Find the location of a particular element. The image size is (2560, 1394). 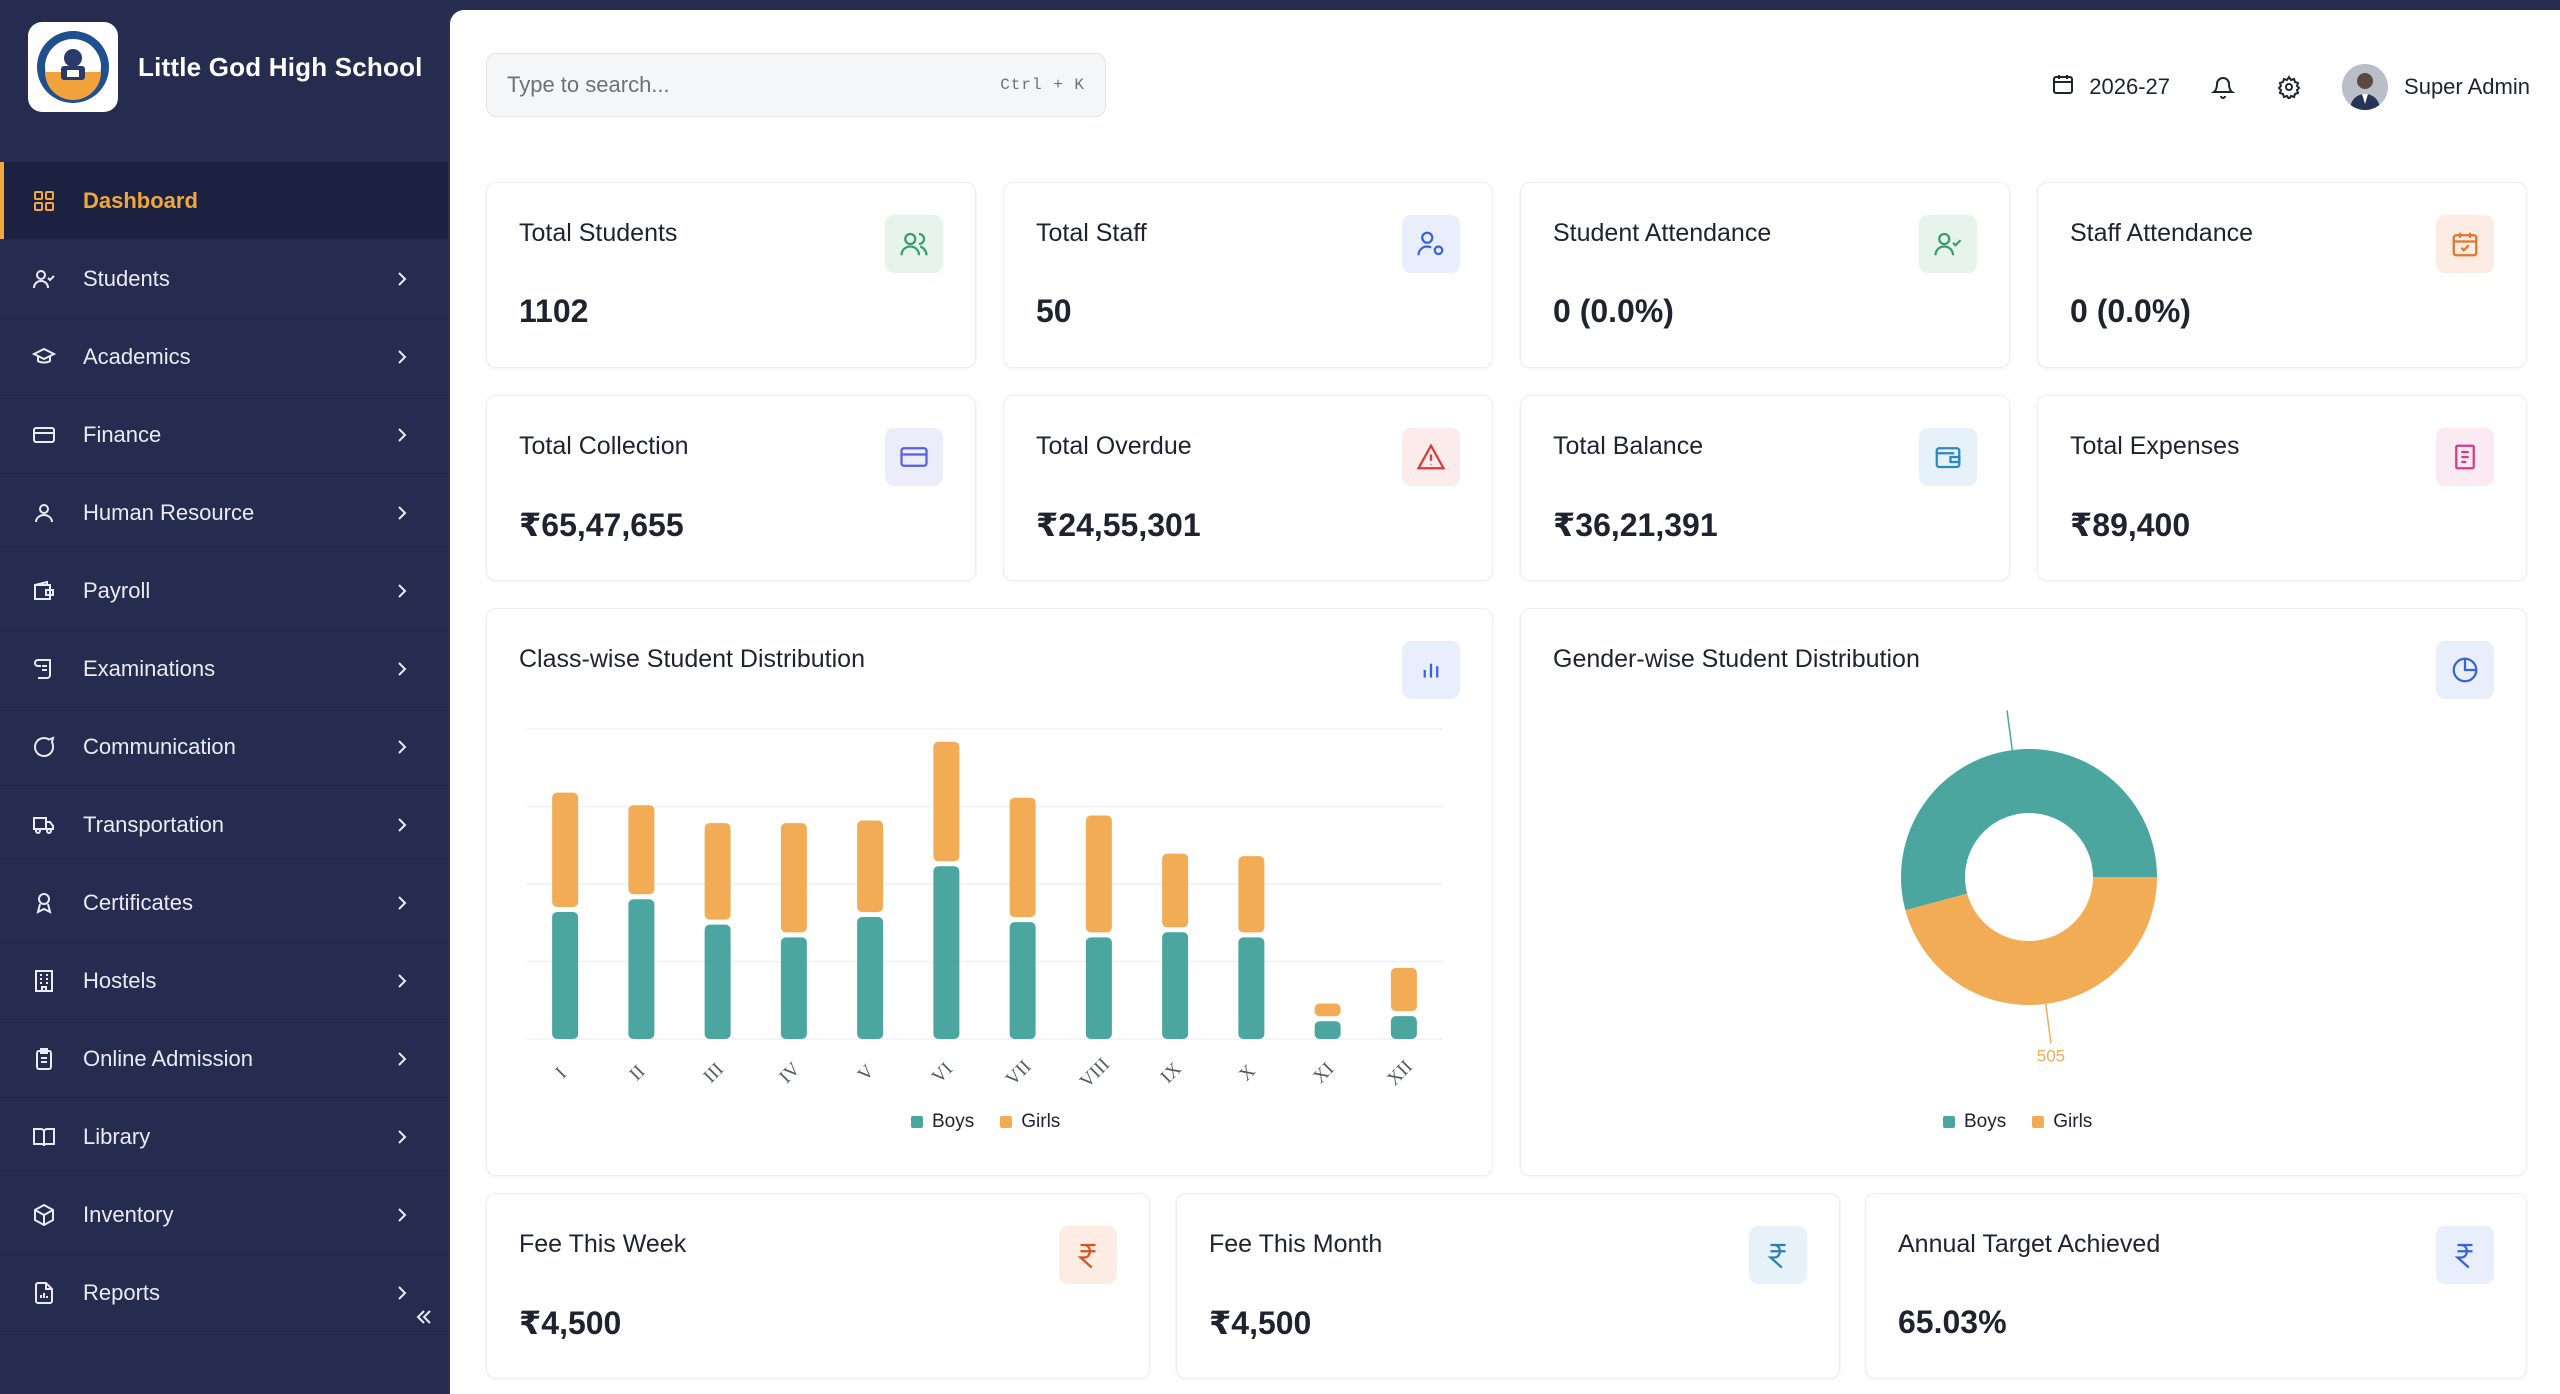

bar-boys-VI is located at coordinates (946, 952).